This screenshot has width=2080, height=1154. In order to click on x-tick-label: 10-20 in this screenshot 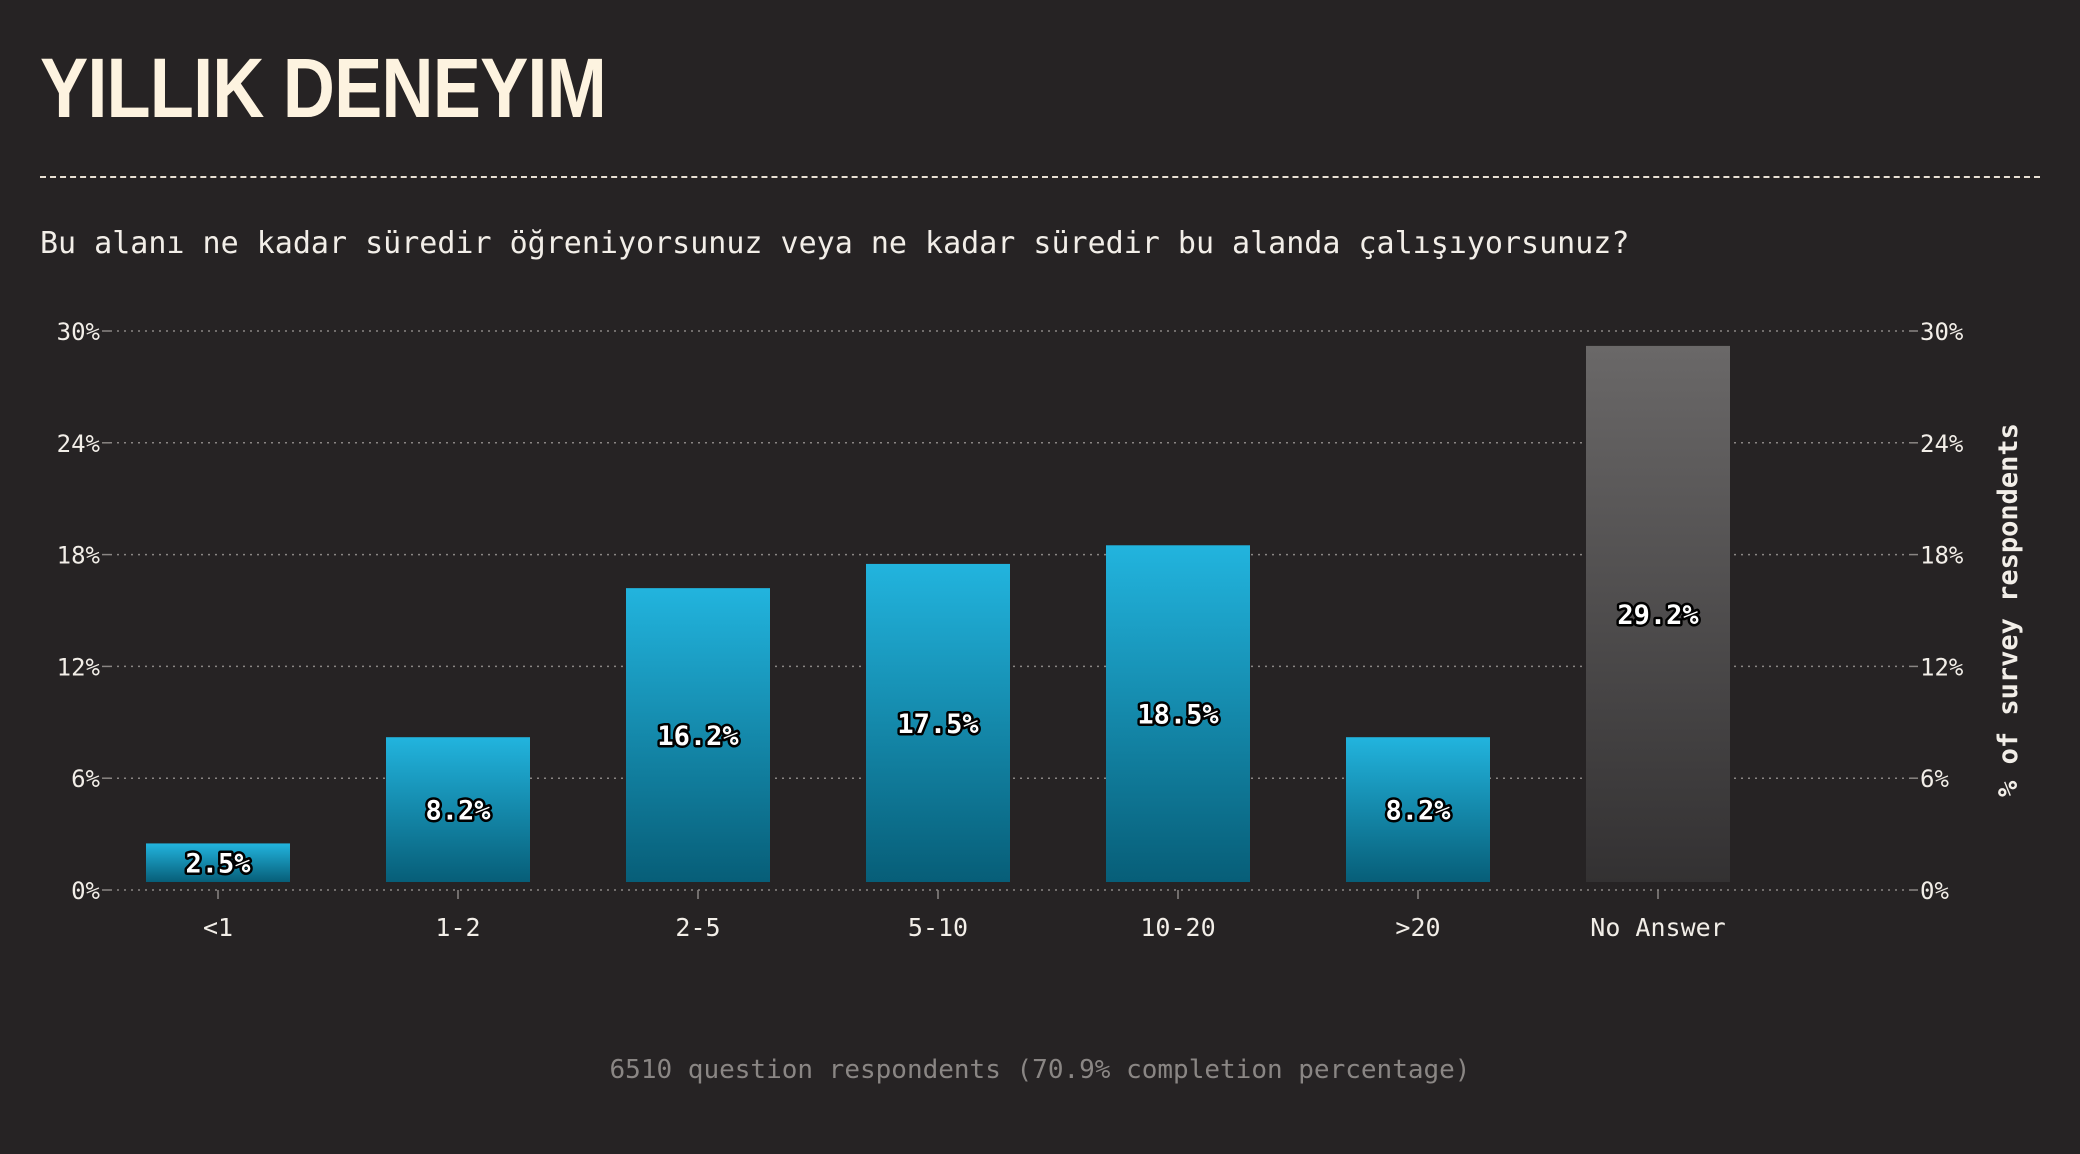, I will do `click(1177, 927)`.